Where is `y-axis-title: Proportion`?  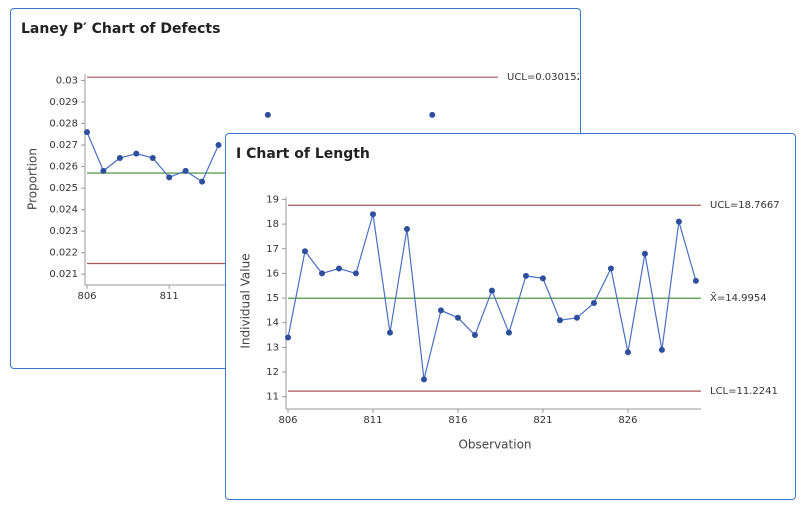
y-axis-title: Proportion is located at coordinates (33, 179).